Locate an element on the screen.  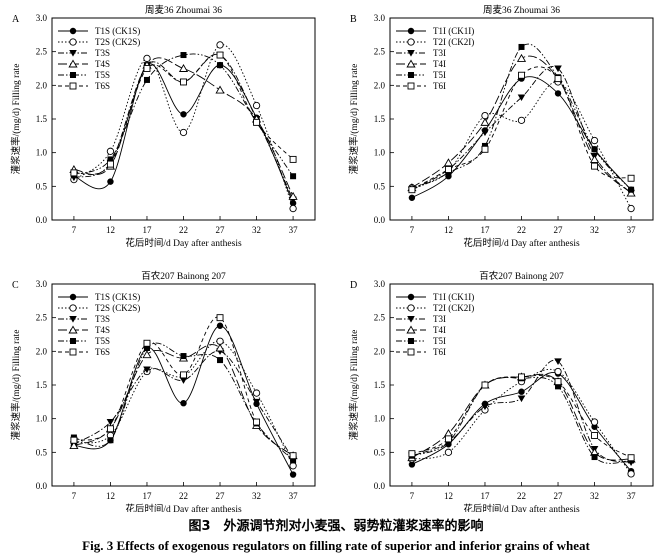
y-tick-label: 0.5 is located at coordinates (380, 452).